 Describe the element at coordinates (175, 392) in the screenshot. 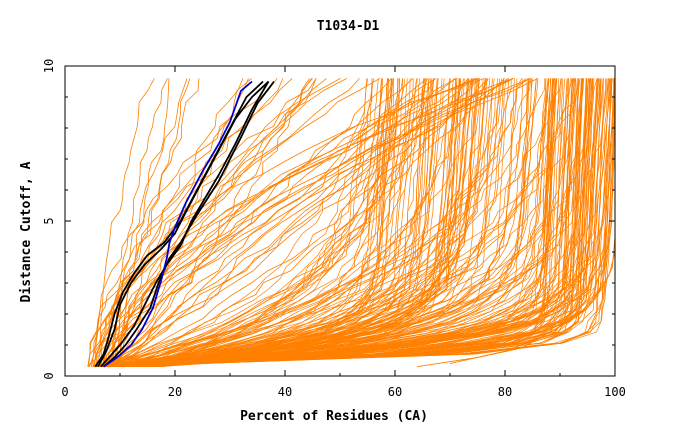

I see `x-tick-label: 20` at that location.